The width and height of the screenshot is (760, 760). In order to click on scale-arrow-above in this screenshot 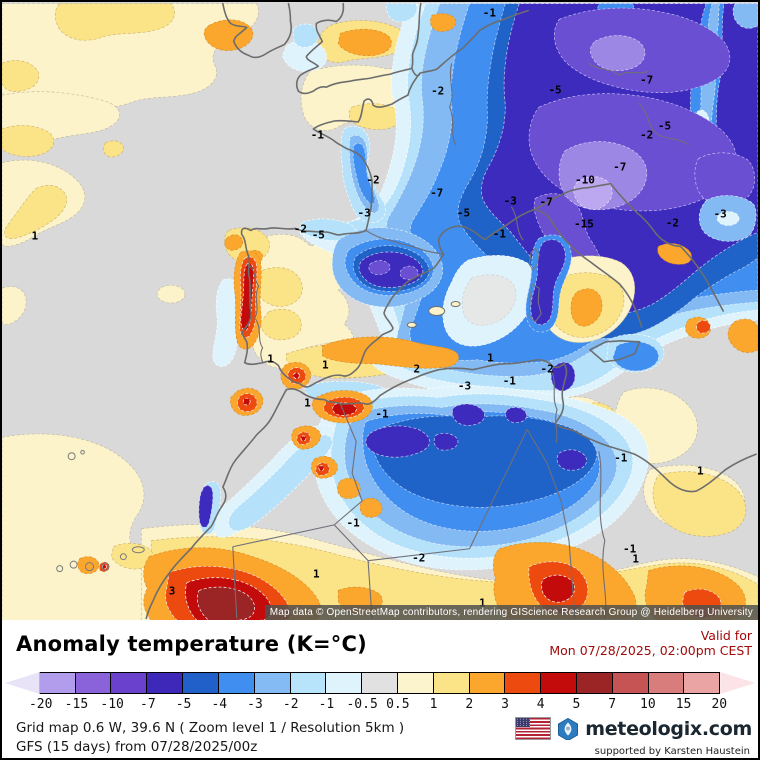, I will do `click(738, 683)`.